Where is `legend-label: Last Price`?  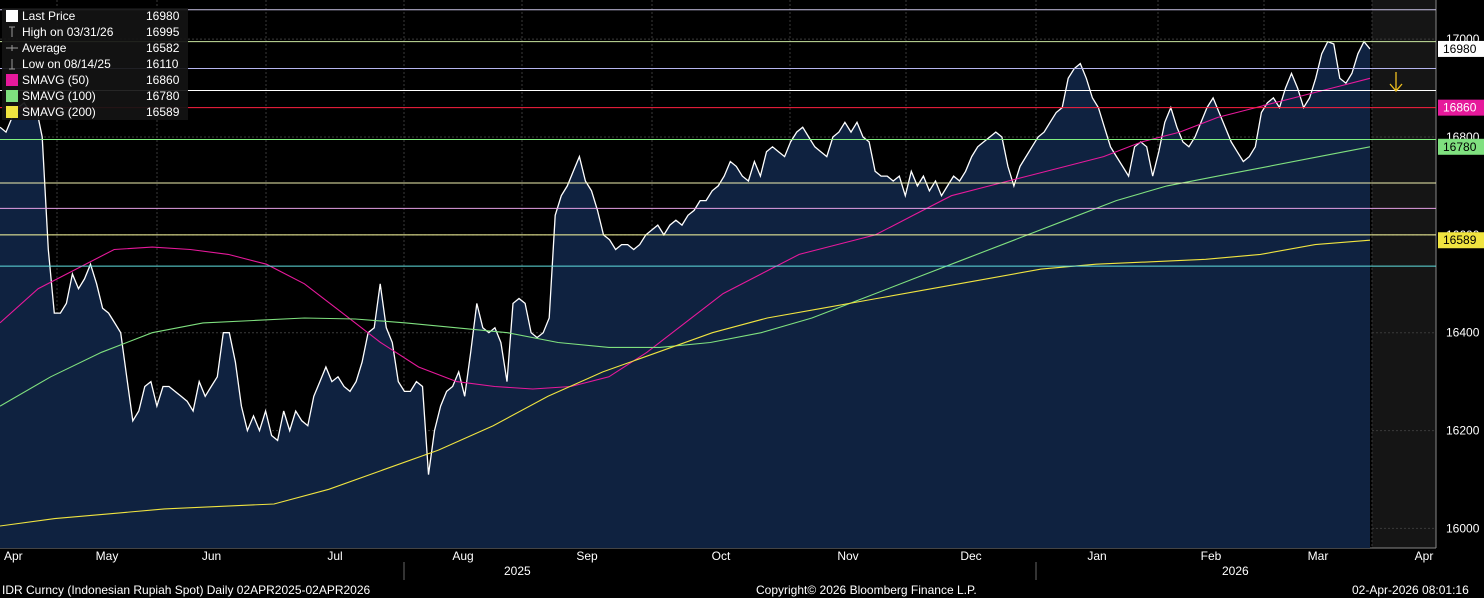
legend-label: Last Price is located at coordinates (49, 16).